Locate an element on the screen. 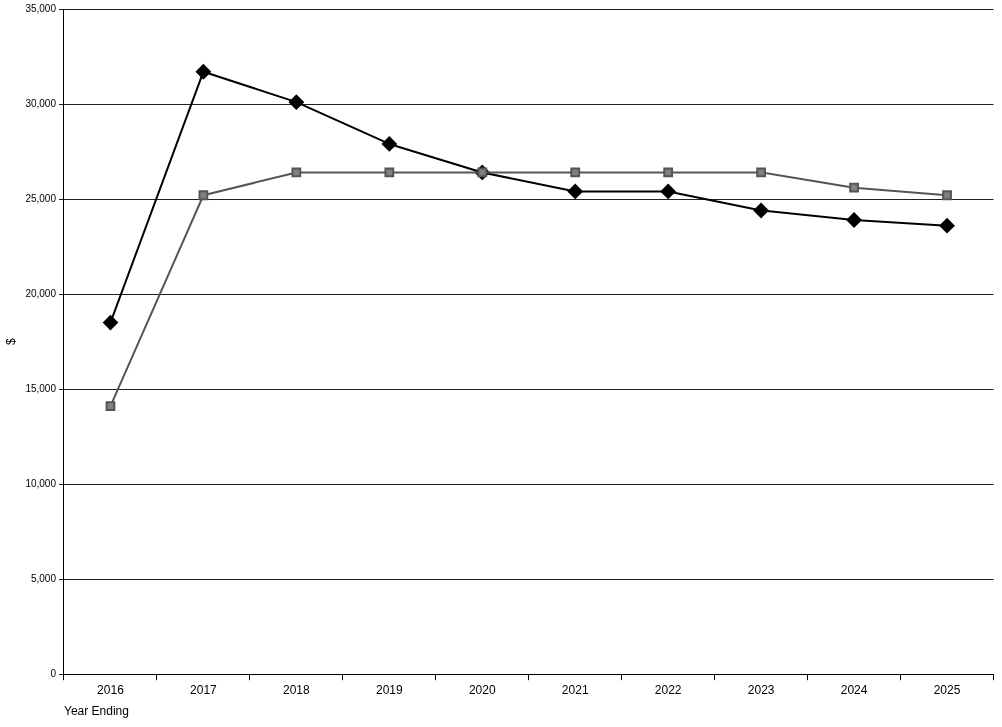 The image size is (1002, 727). x-tick-label: 2020 is located at coordinates (482, 689).